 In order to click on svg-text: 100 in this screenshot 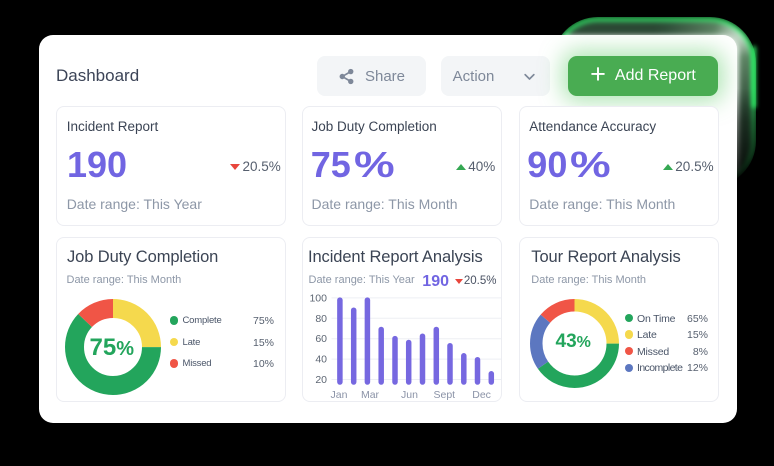, I will do `click(318, 298)`.